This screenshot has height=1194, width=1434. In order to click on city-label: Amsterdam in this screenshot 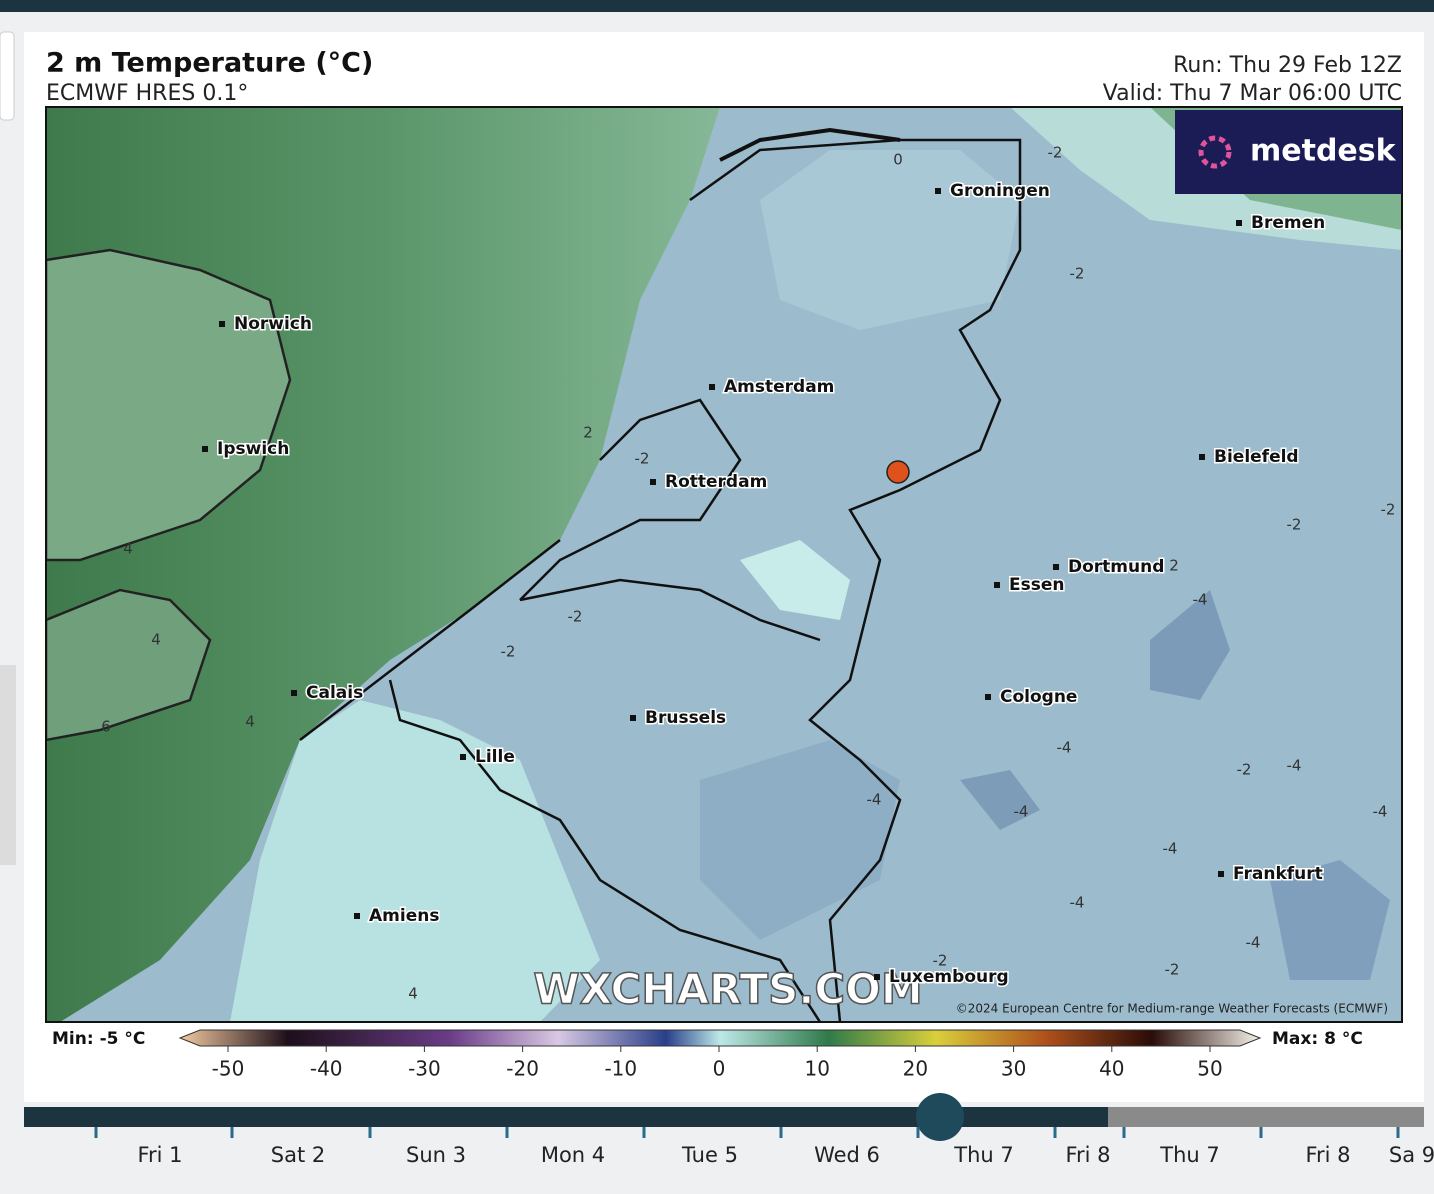, I will do `click(779, 387)`.